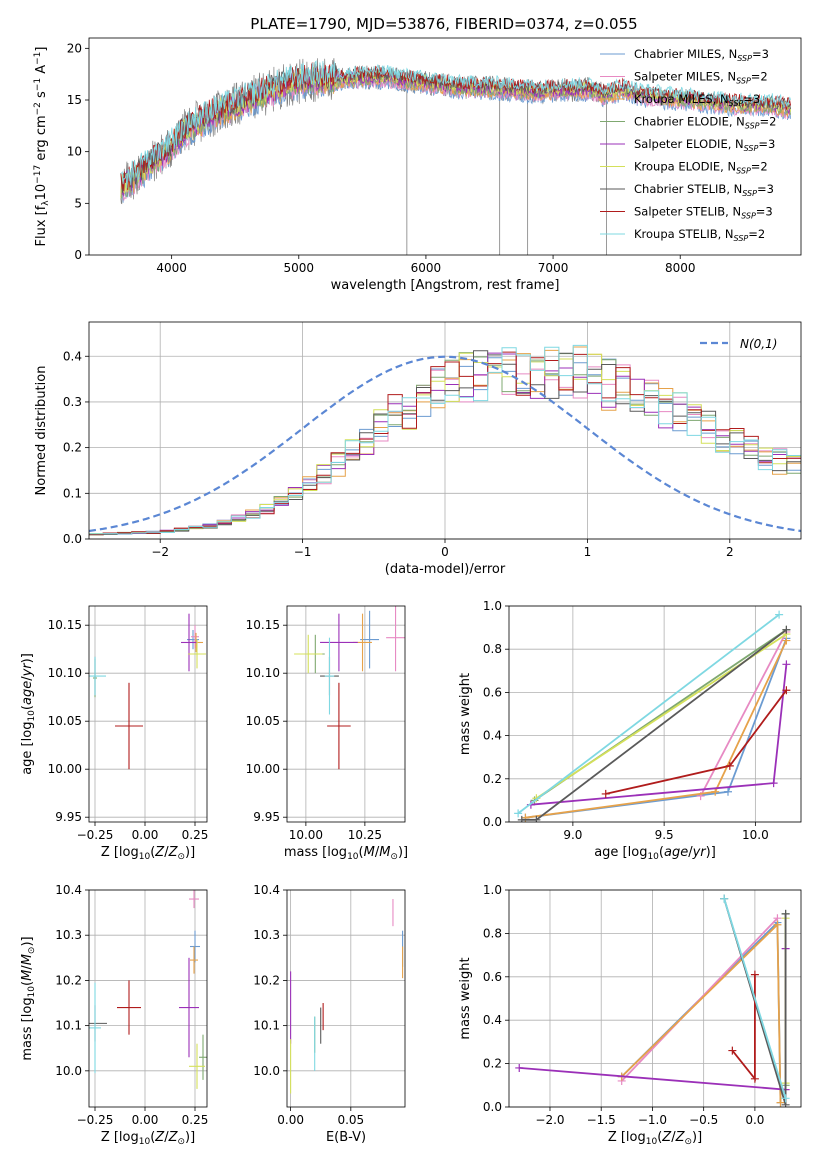 This screenshot has width=819, height=1170. What do you see at coordinates (27, 707) in the screenshot?
I see `y-axis-label-part: (` at bounding box center [27, 707].